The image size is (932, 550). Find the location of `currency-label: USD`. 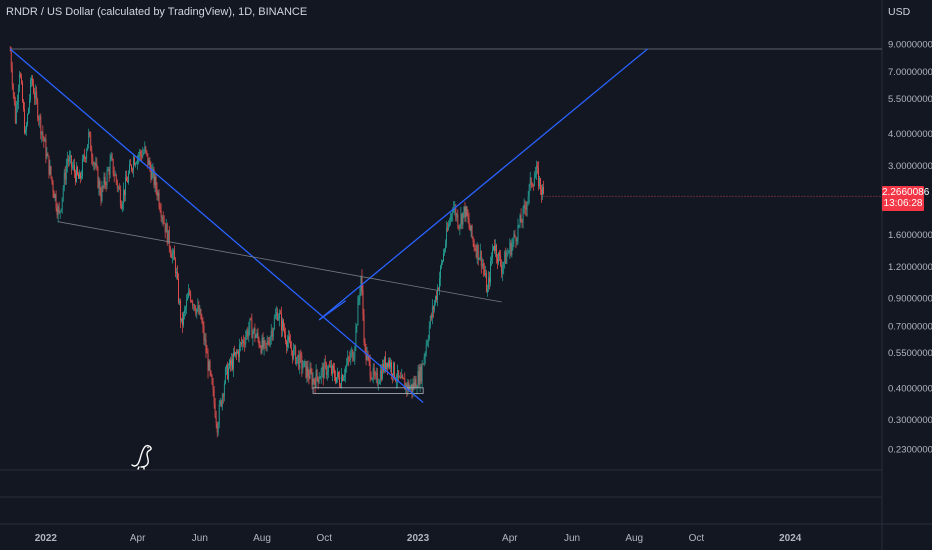

currency-label: USD is located at coordinates (899, 12).